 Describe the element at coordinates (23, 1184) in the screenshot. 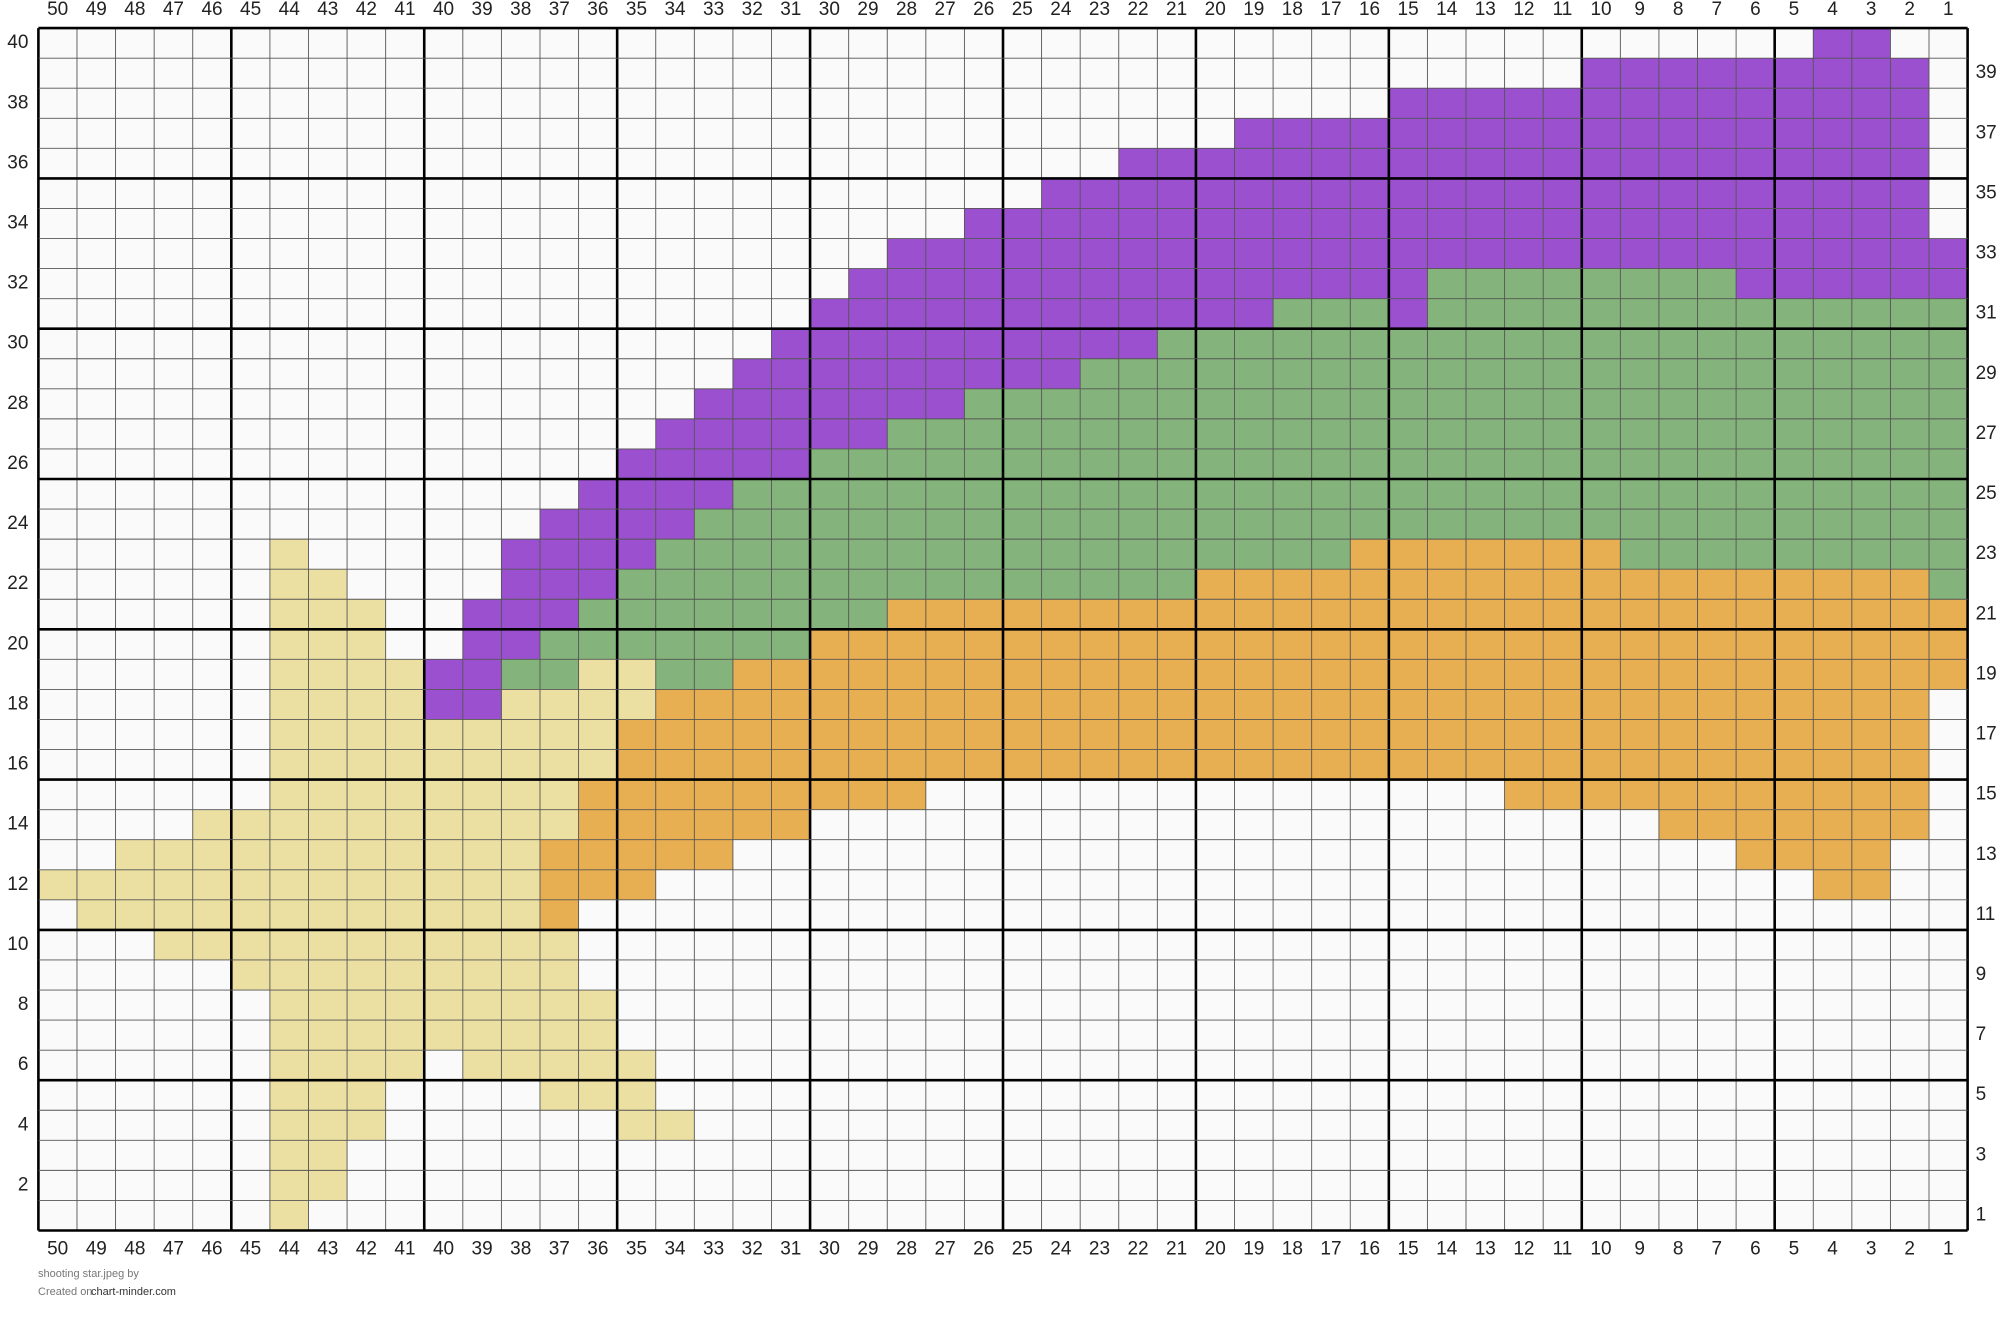

I see `row-label: 2` at that location.